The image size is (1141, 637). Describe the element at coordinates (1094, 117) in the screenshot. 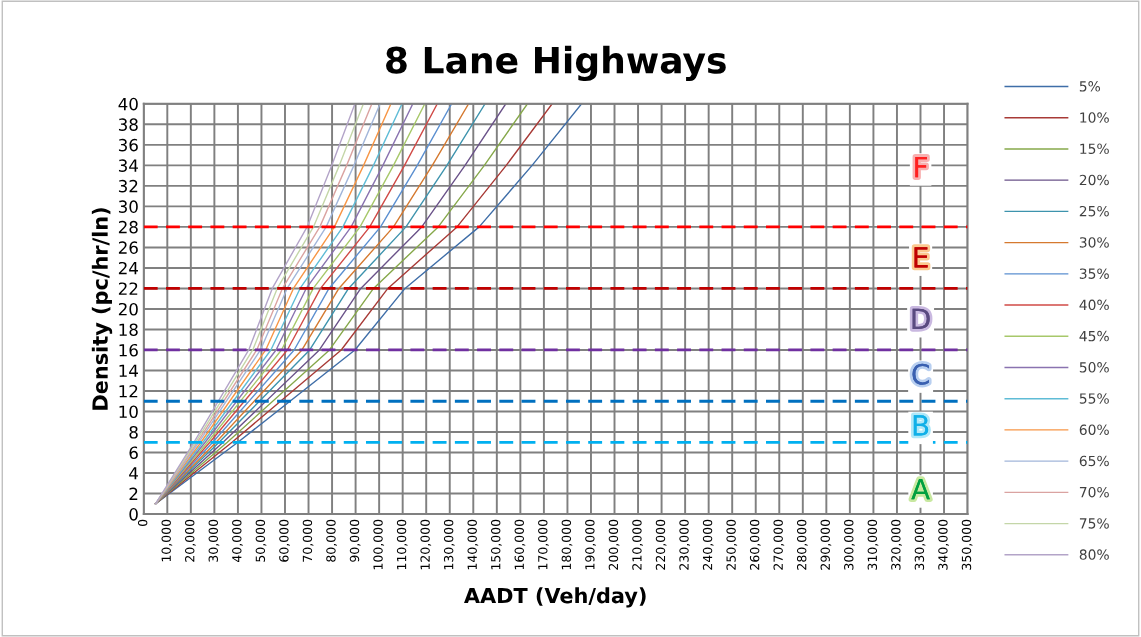

I see `legend-label: 10%` at that location.